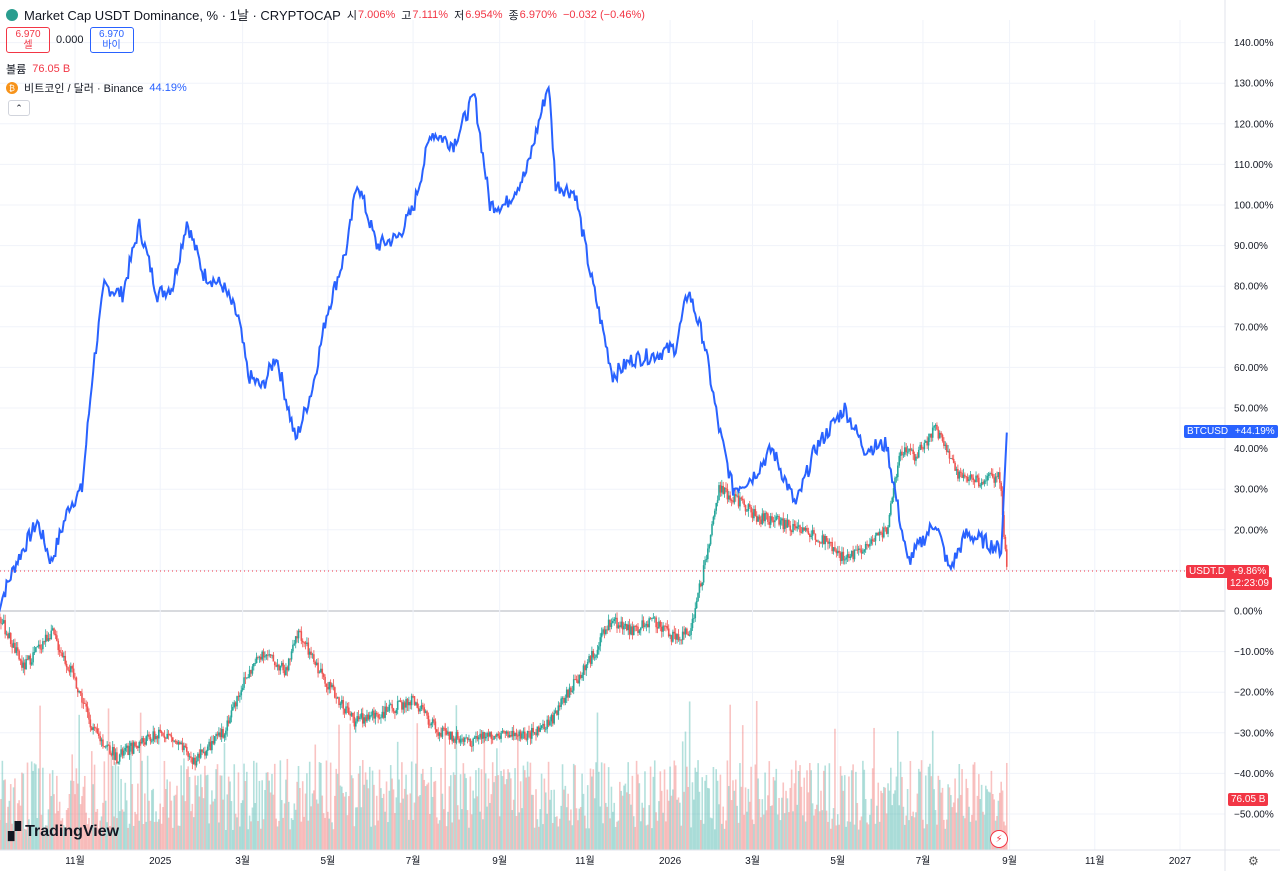  What do you see at coordinates (96, 88) in the screenshot?
I see `compare-legend: ₿ 비트코인 / 달러 · Binance 44.19%` at bounding box center [96, 88].